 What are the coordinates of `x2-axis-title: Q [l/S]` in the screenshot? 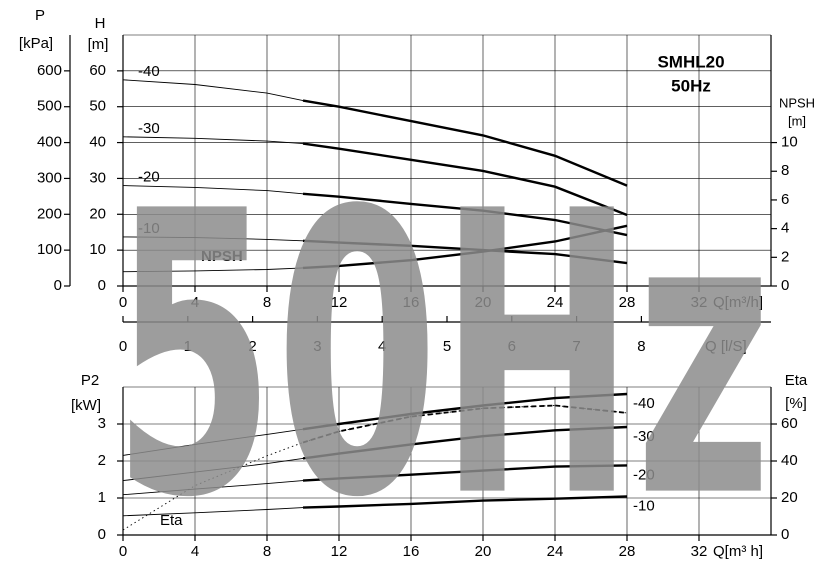 It's located at (726, 346).